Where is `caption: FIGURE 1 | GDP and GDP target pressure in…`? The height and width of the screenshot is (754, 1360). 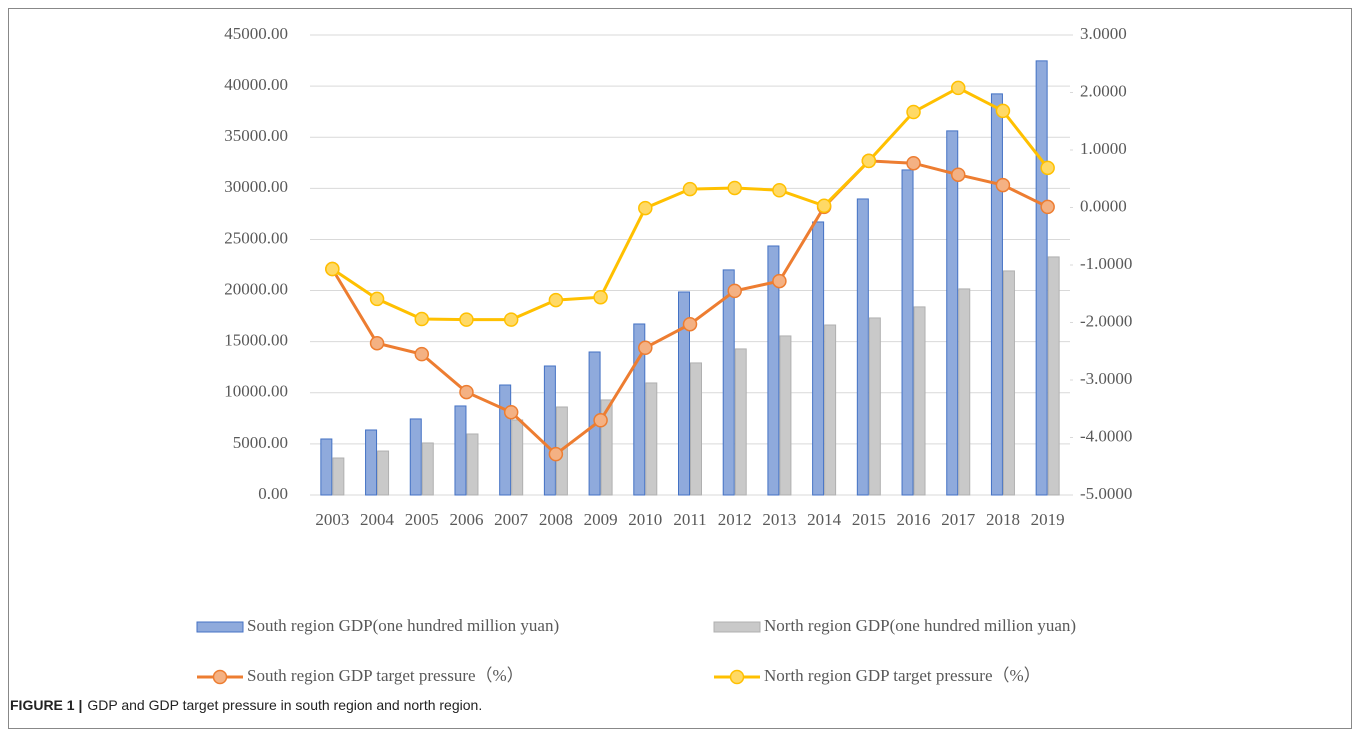 caption: FIGURE 1 | GDP and GDP target pressure in… is located at coordinates (246, 705).